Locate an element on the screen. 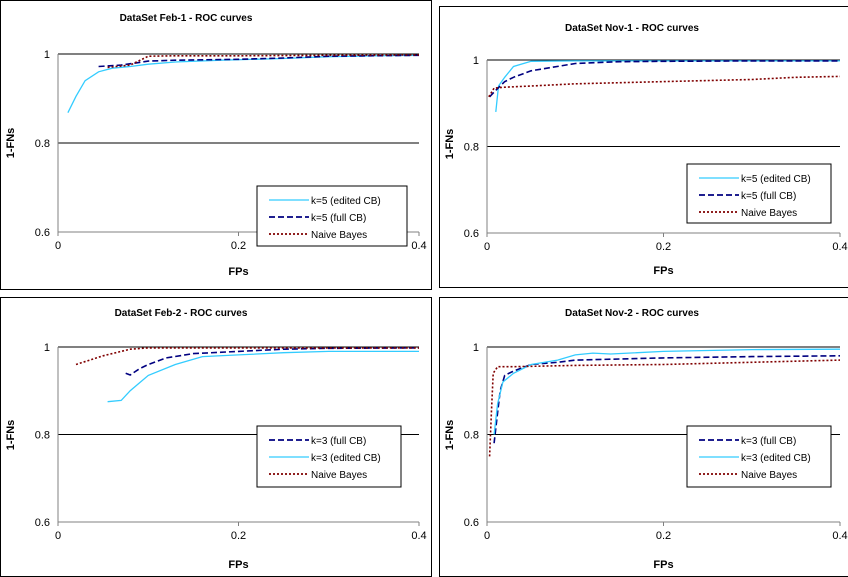 Image resolution: width=848 pixels, height=577 pixels. chart-title: DataSet Nov-1 - ROC curves is located at coordinates (632, 28).